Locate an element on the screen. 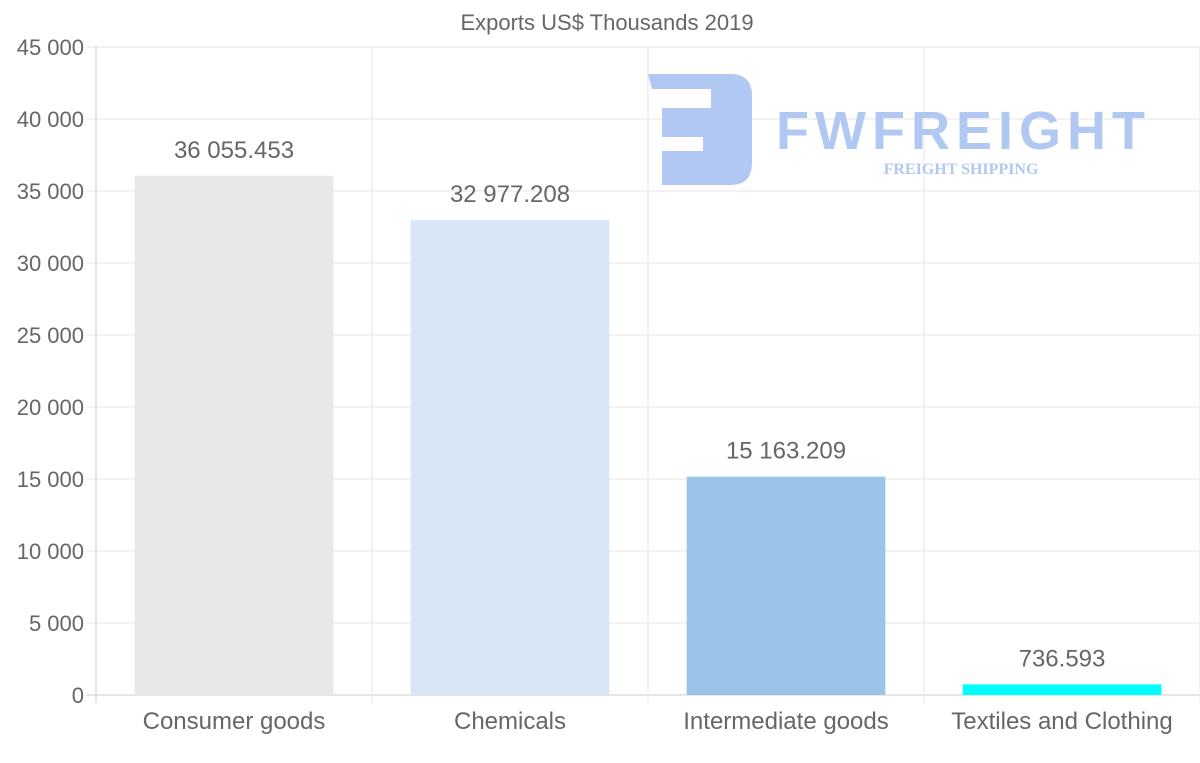 The image size is (1200, 763). y-tick-label: 35 000 is located at coordinates (50, 191).